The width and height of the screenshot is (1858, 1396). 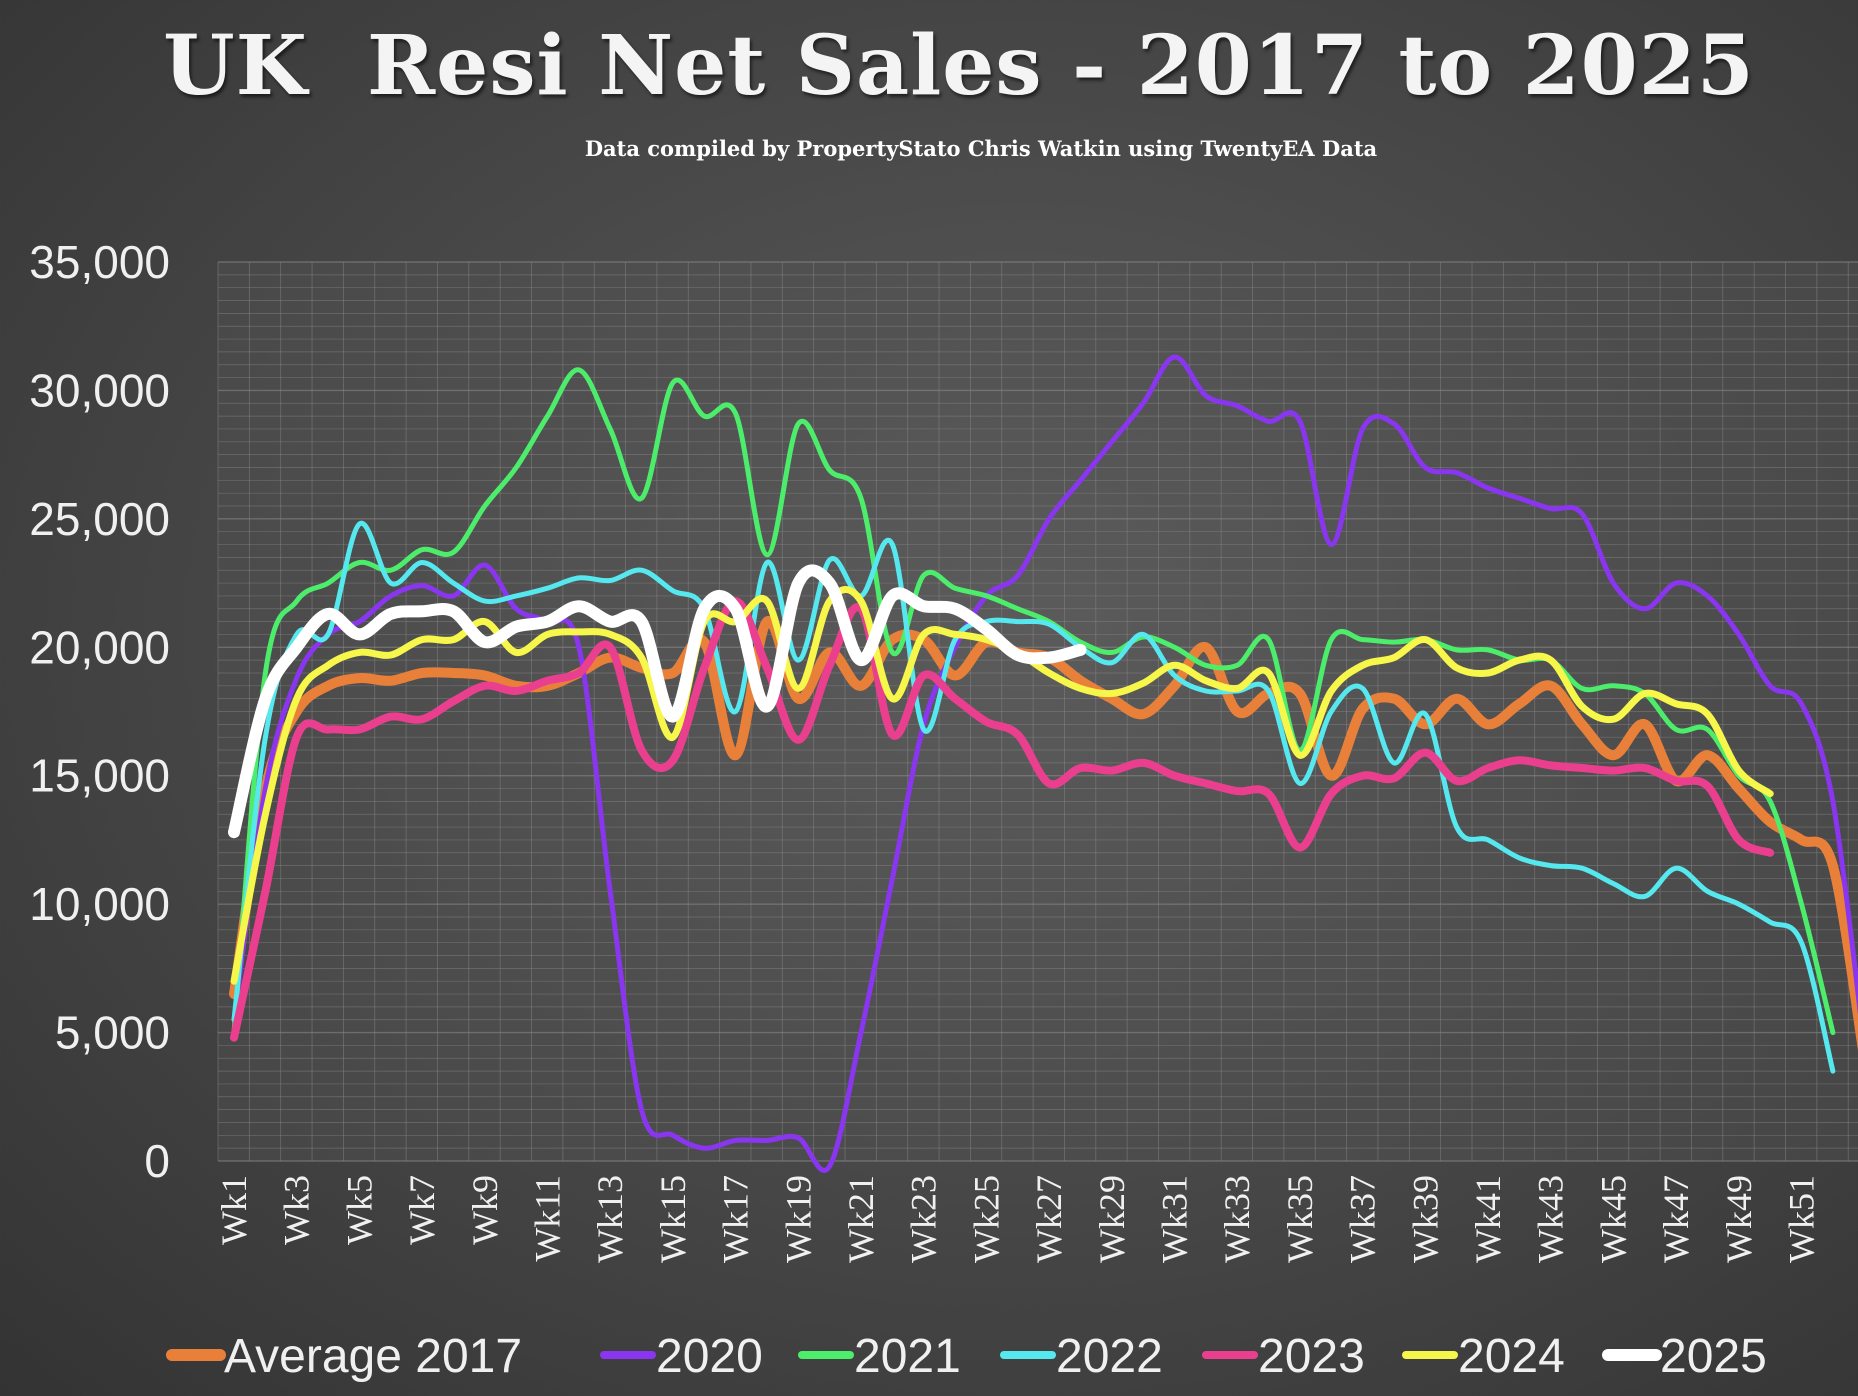 What do you see at coordinates (1112, 1219) in the screenshot?
I see `x-tick-label: Wk29` at bounding box center [1112, 1219].